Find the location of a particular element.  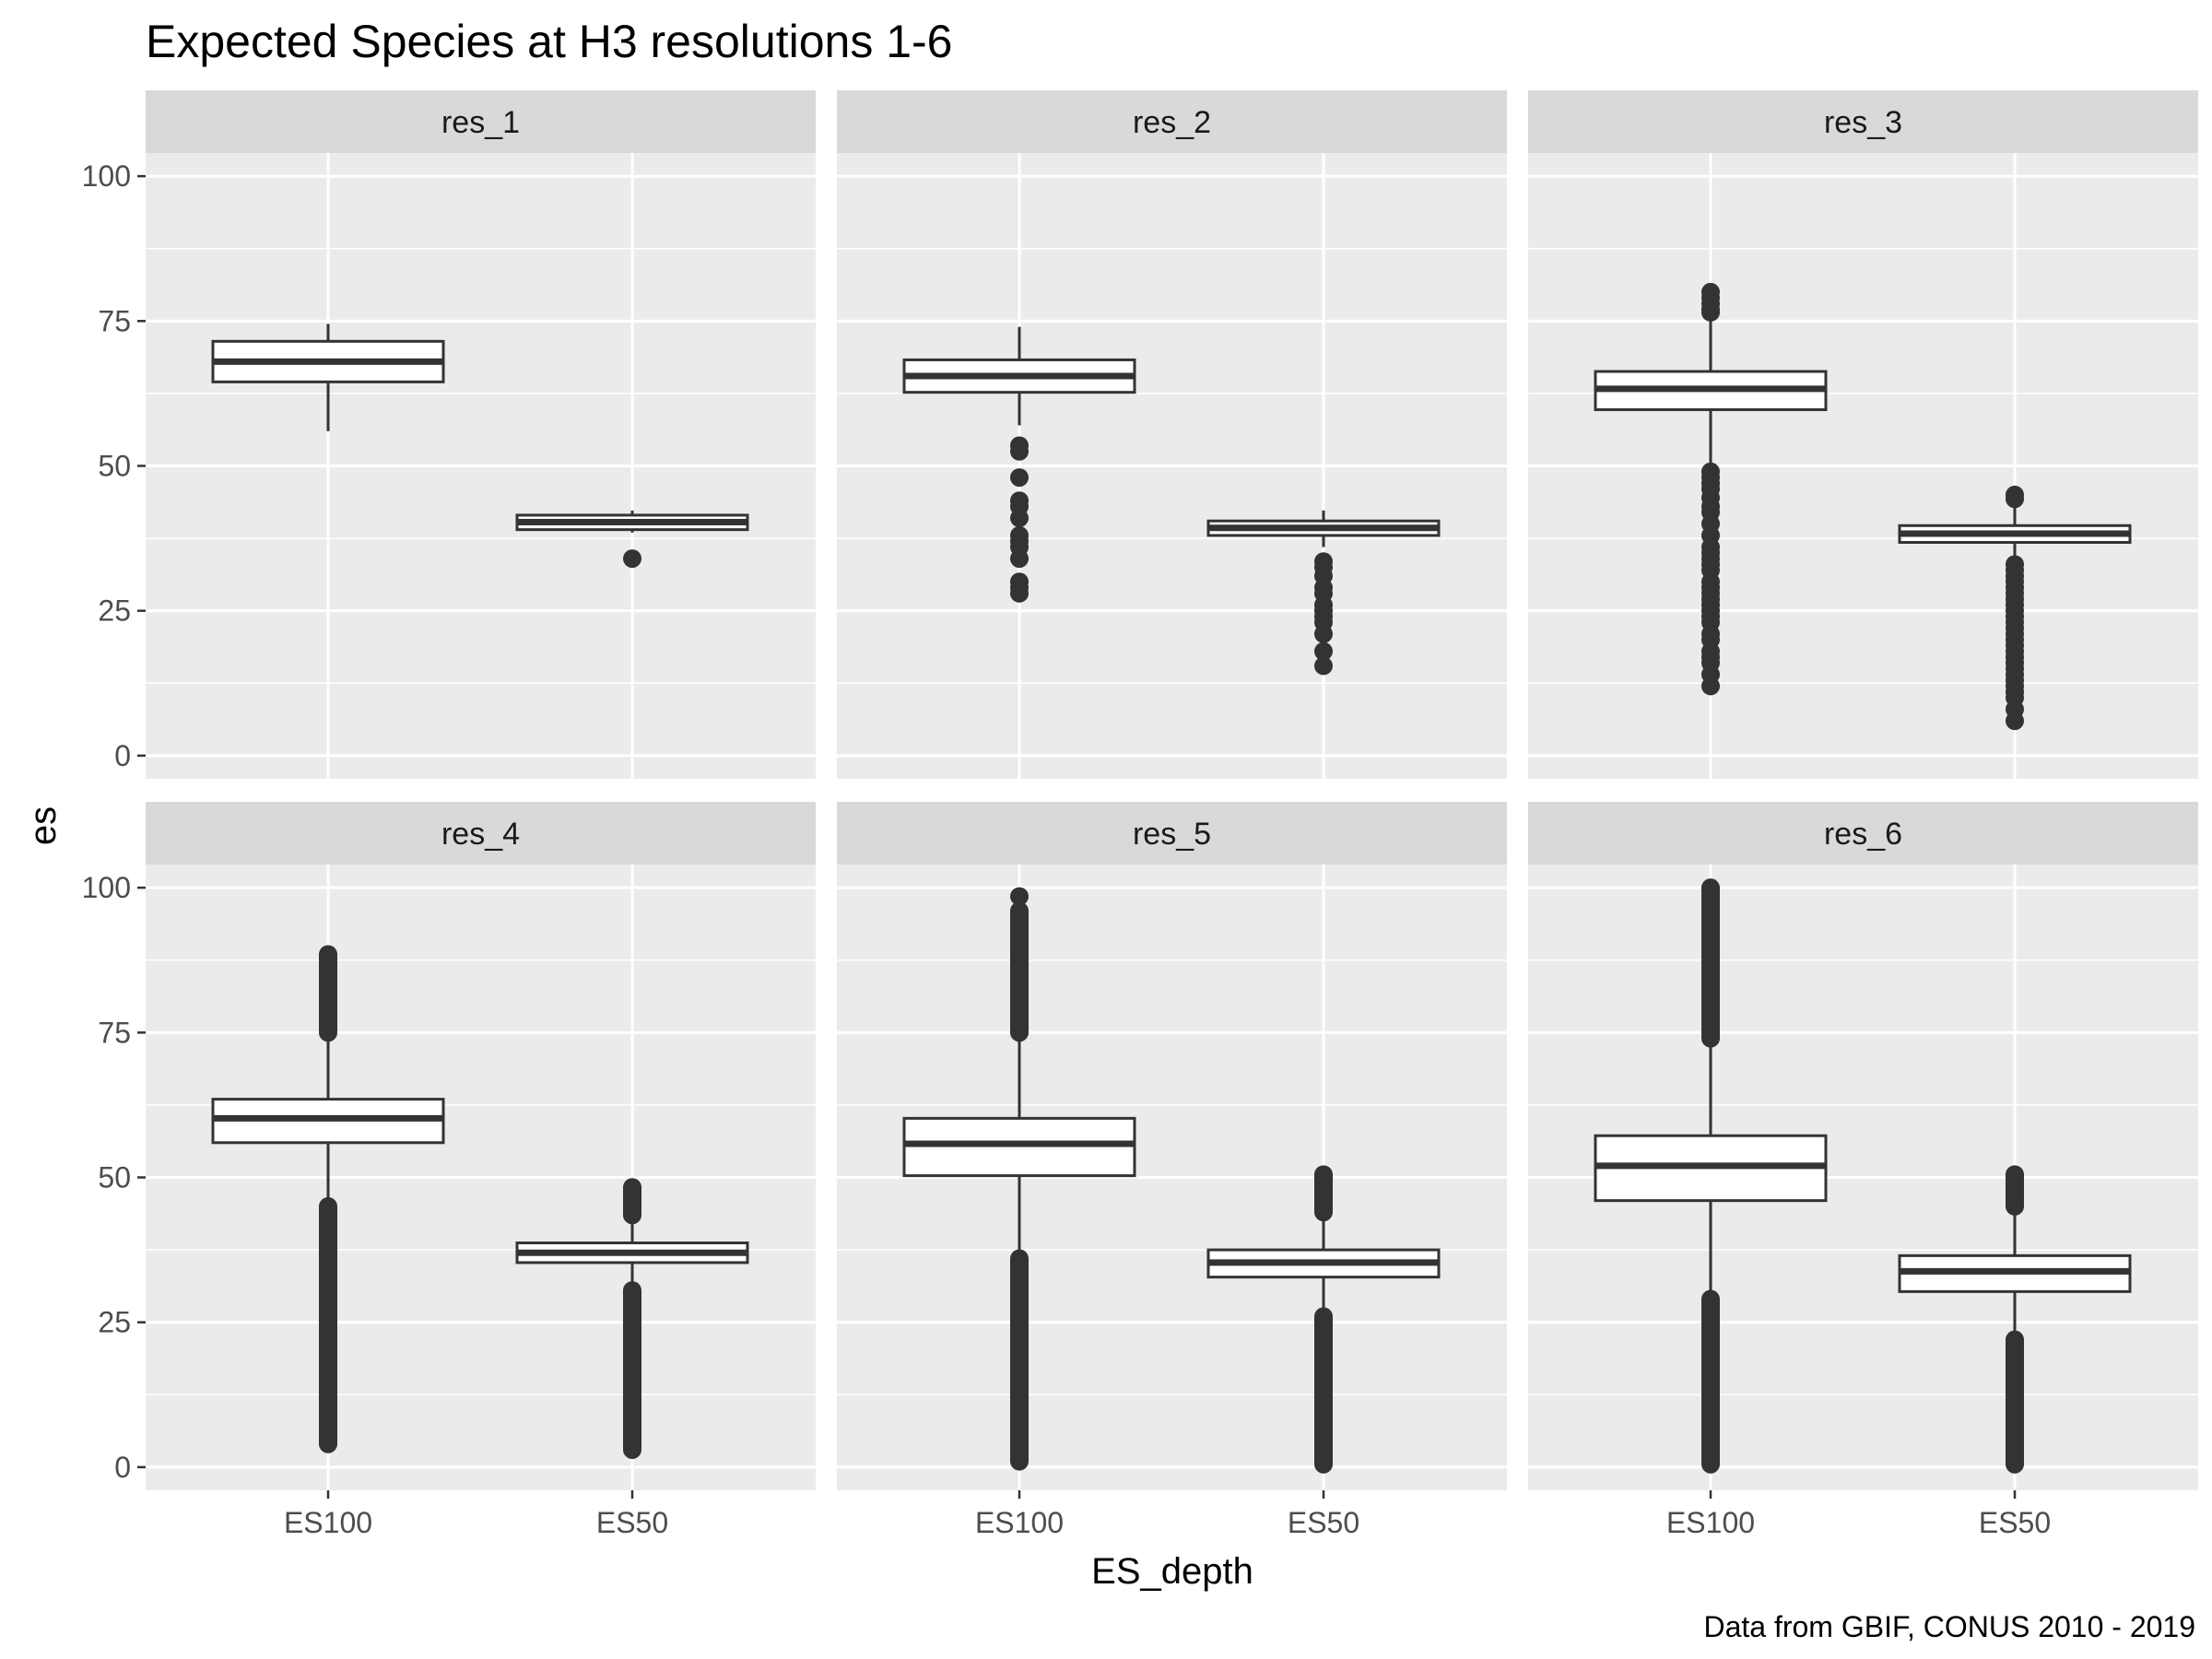

chart-caption: Data from GBIF, CONUS 2010 - 2019 is located at coordinates (1949, 1626).